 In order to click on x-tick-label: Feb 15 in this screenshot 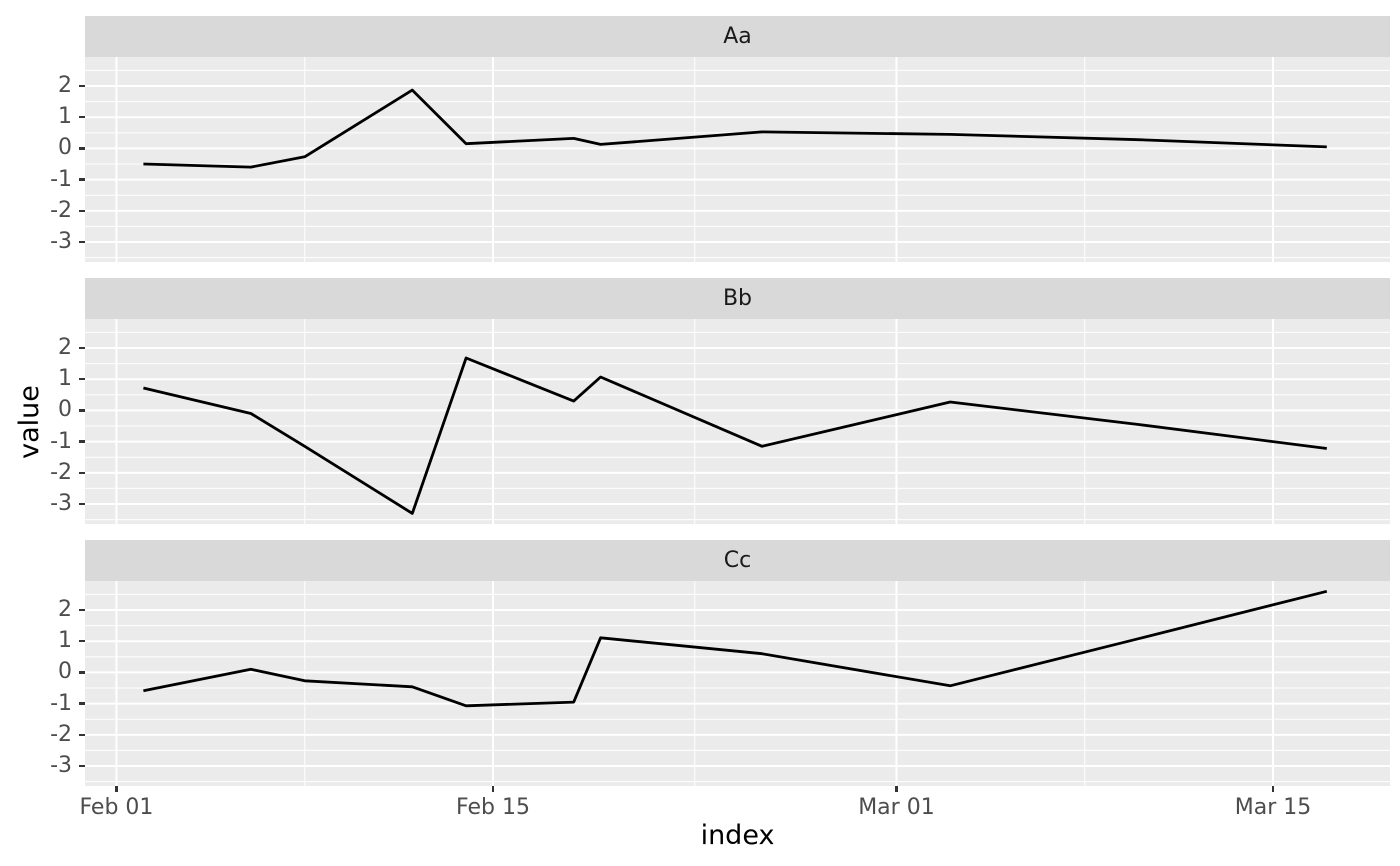, I will do `click(493, 807)`.